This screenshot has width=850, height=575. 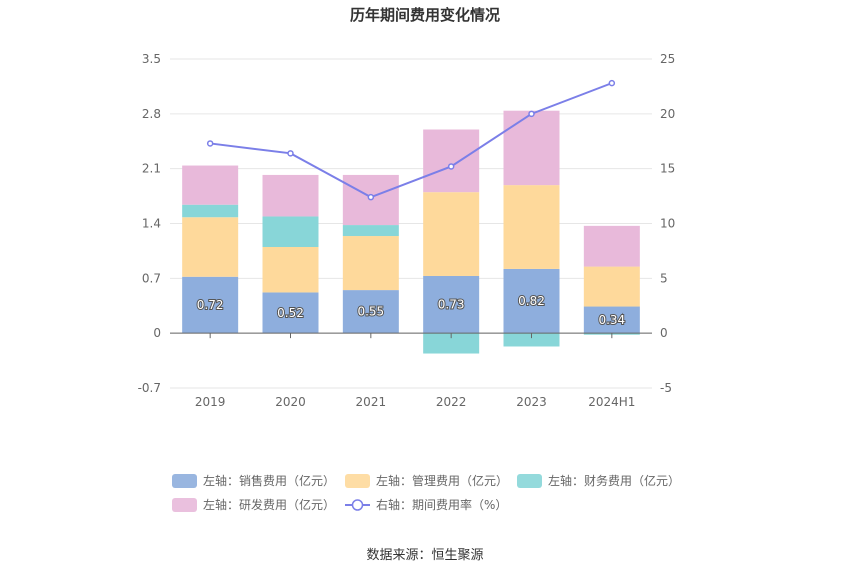 I want to click on legend-label: 左轴：研发费用（亿元）, so click(x=269, y=504).